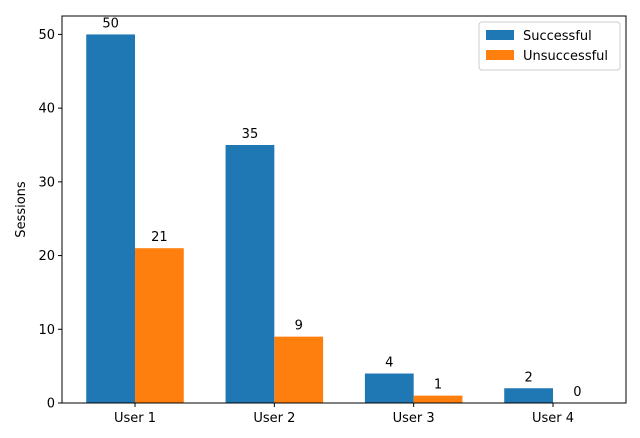 This screenshot has width=640, height=438. What do you see at coordinates (565, 56) in the screenshot?
I see `legend-label-unsuccessful: Unsuccessful` at bounding box center [565, 56].